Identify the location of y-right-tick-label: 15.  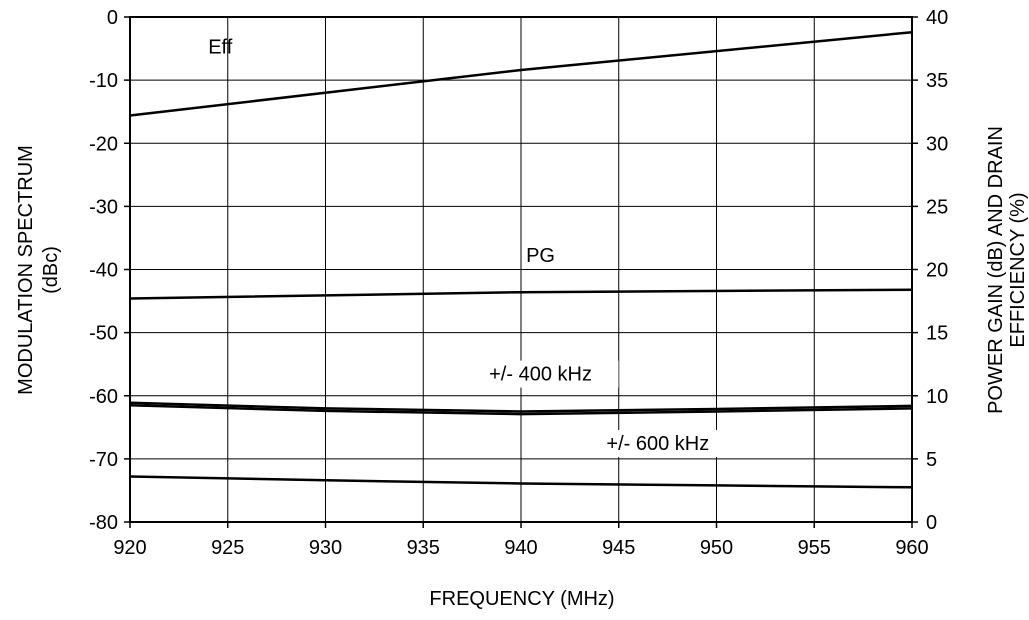
(937, 334).